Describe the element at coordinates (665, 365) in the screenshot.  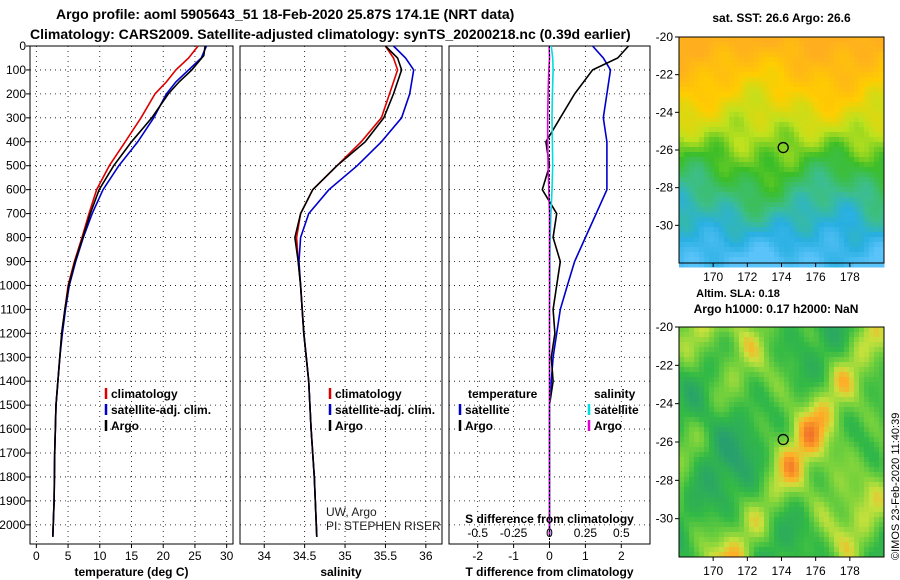
I see `sla_map-ytick-label: -22` at that location.